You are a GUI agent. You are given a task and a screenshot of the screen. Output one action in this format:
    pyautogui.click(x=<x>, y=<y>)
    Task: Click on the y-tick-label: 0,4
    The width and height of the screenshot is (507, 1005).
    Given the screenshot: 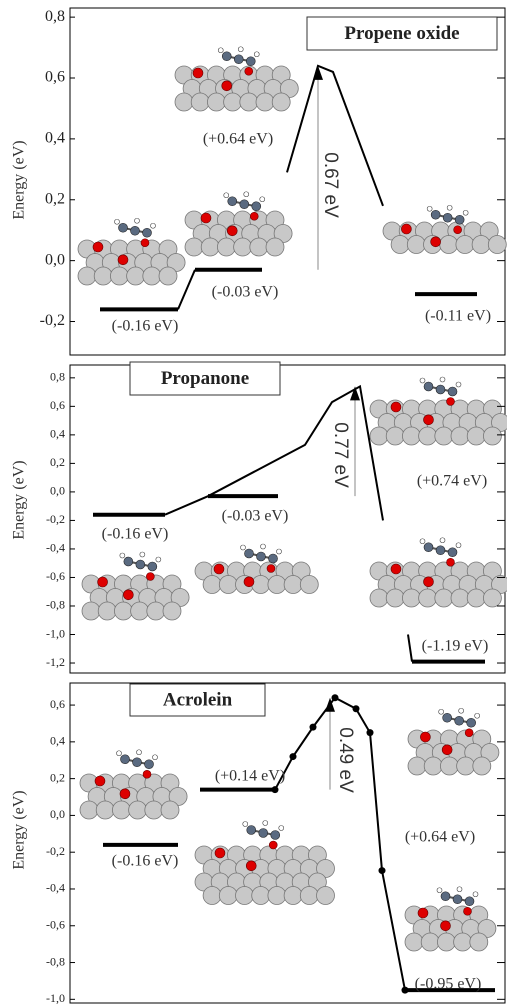 What is the action you would take?
    pyautogui.click(x=55, y=138)
    